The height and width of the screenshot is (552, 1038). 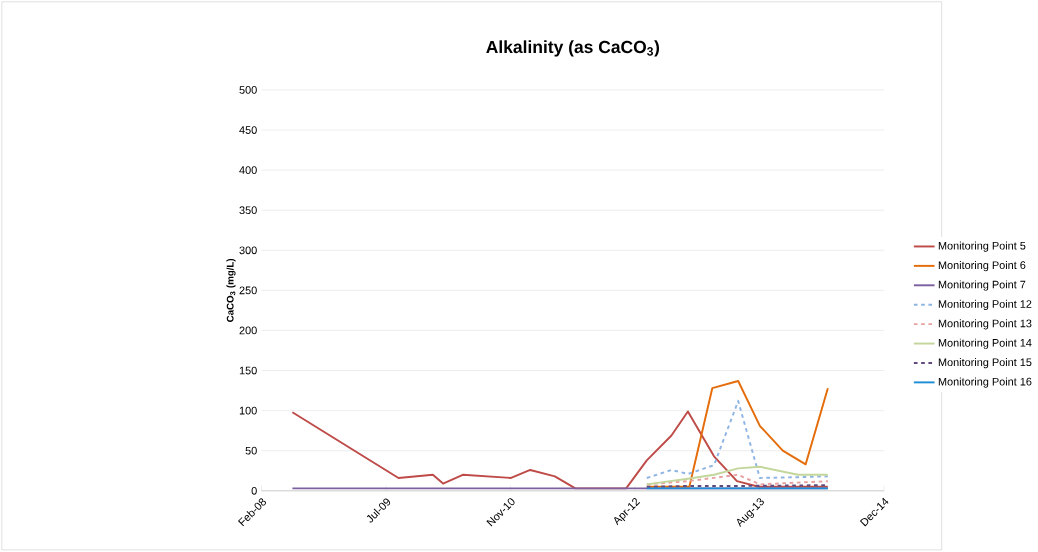 What do you see at coordinates (251, 450) in the screenshot?
I see `y-tick-label: 50` at bounding box center [251, 450].